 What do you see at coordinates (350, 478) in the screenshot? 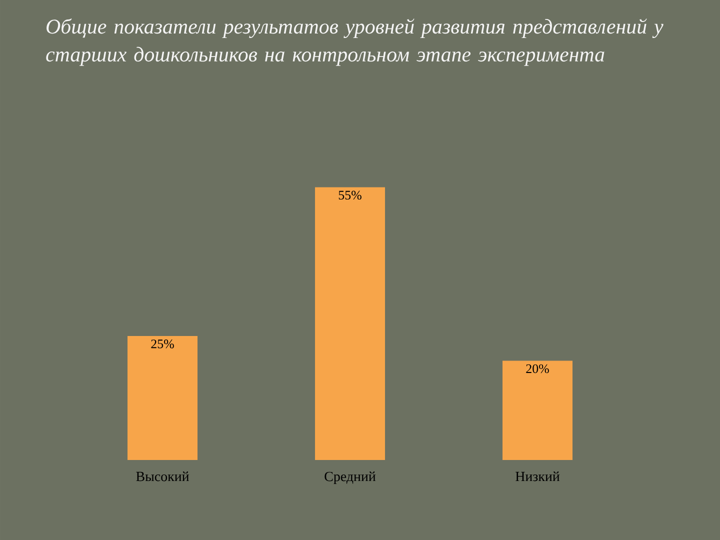
I see `x-tick-label: Средний` at bounding box center [350, 478].